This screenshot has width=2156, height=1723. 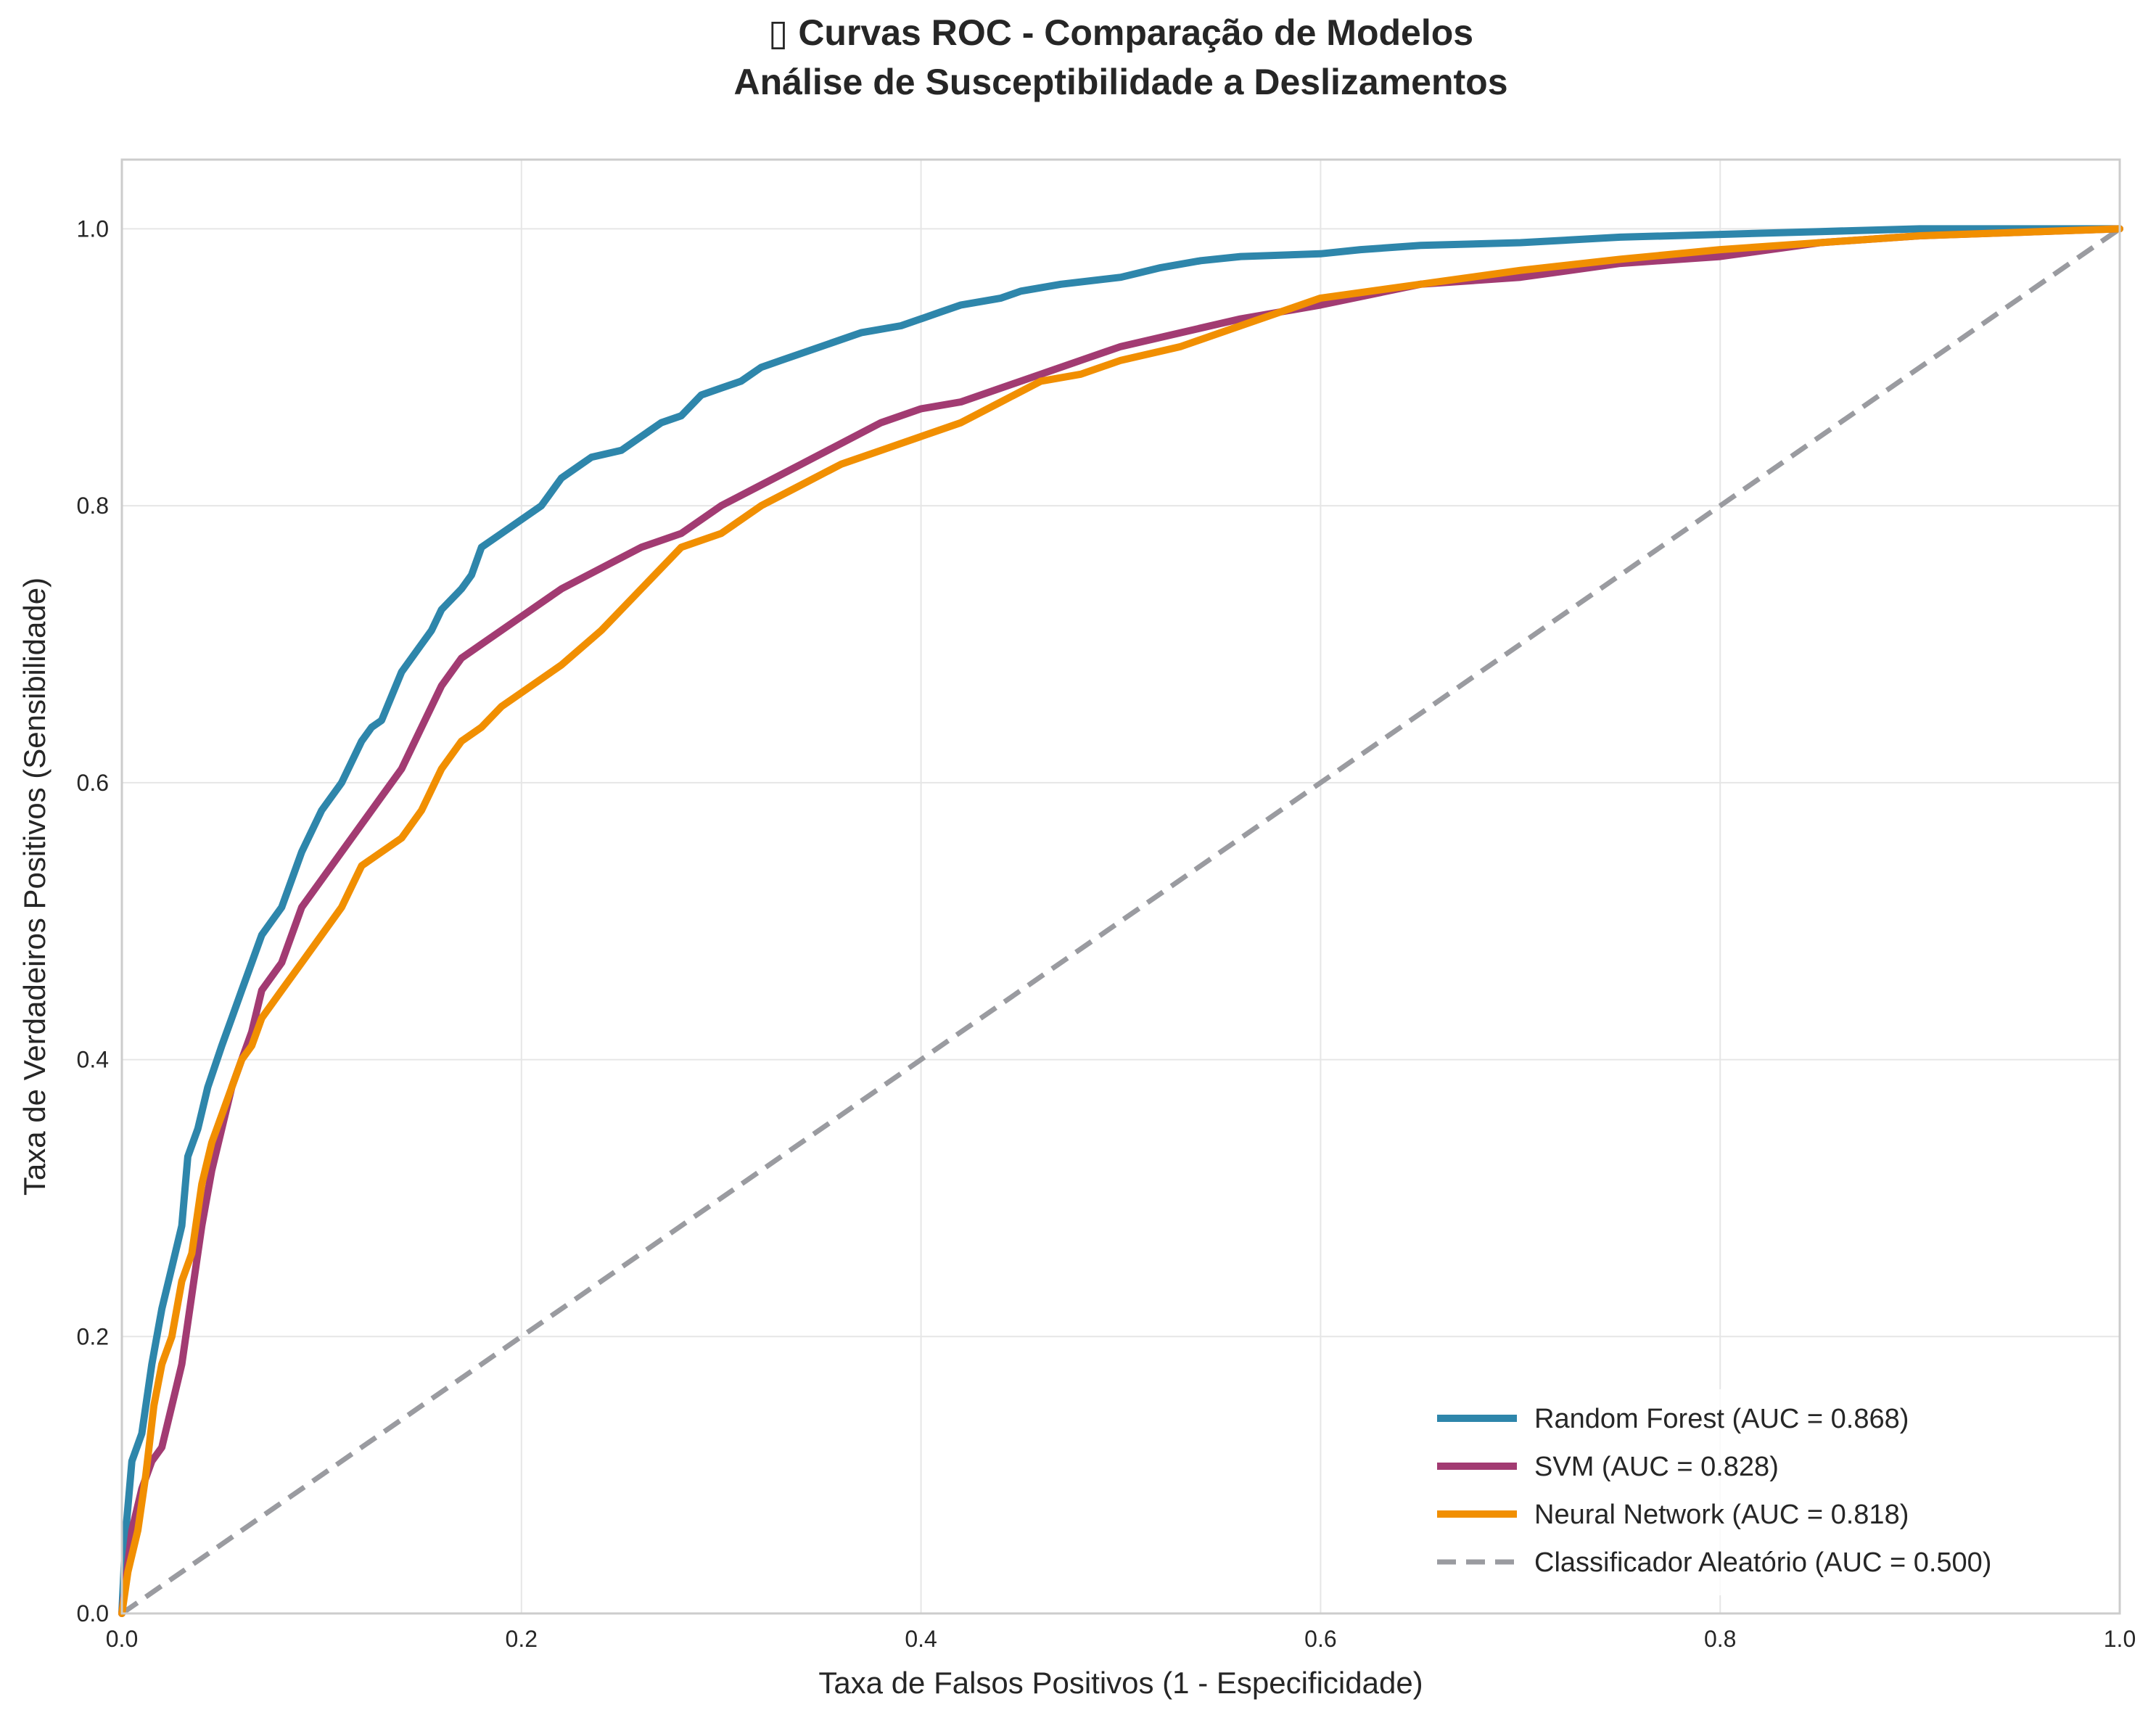 What do you see at coordinates (93, 228) in the screenshot?
I see `y-tick-label: 1.0` at bounding box center [93, 228].